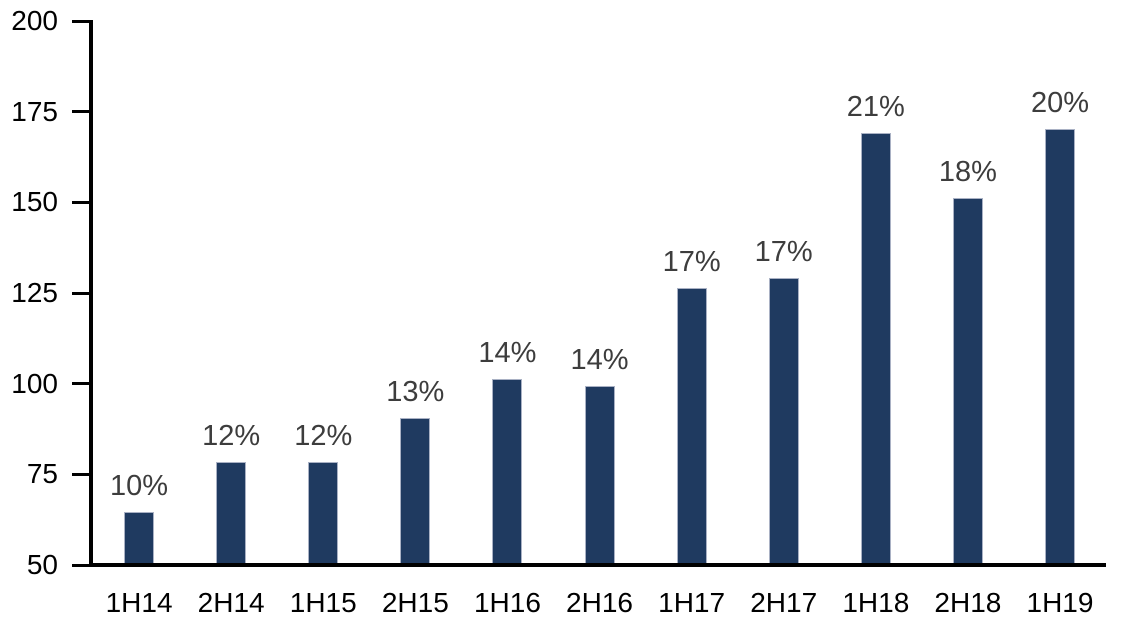 This screenshot has width=1129, height=641. I want to click on x-tick-label-2h18: 2H18, so click(968, 602).